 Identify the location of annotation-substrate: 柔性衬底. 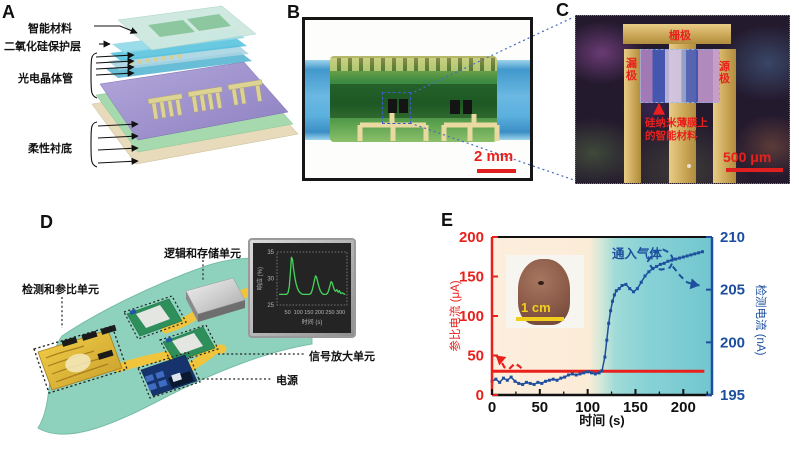
(50, 149).